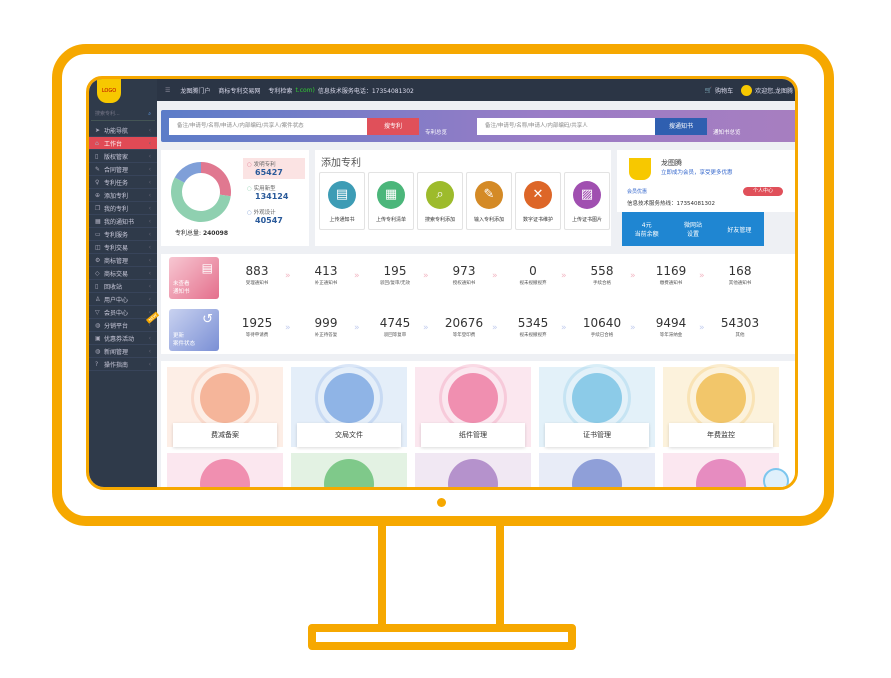  I want to click on feature-icon, so click(597, 398).